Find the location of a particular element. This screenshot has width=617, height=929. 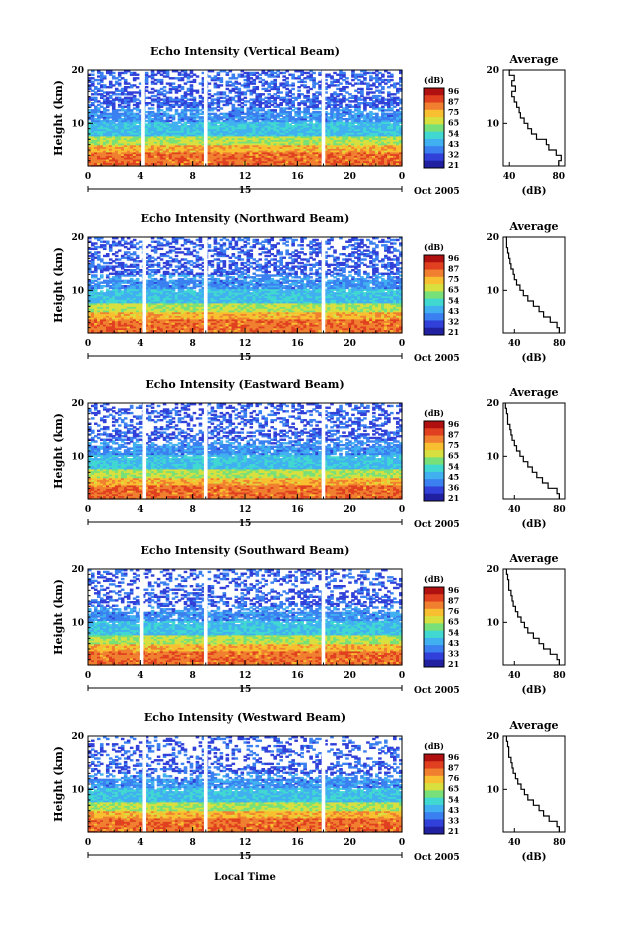

x-tick-label: 20 is located at coordinates (349, 177).